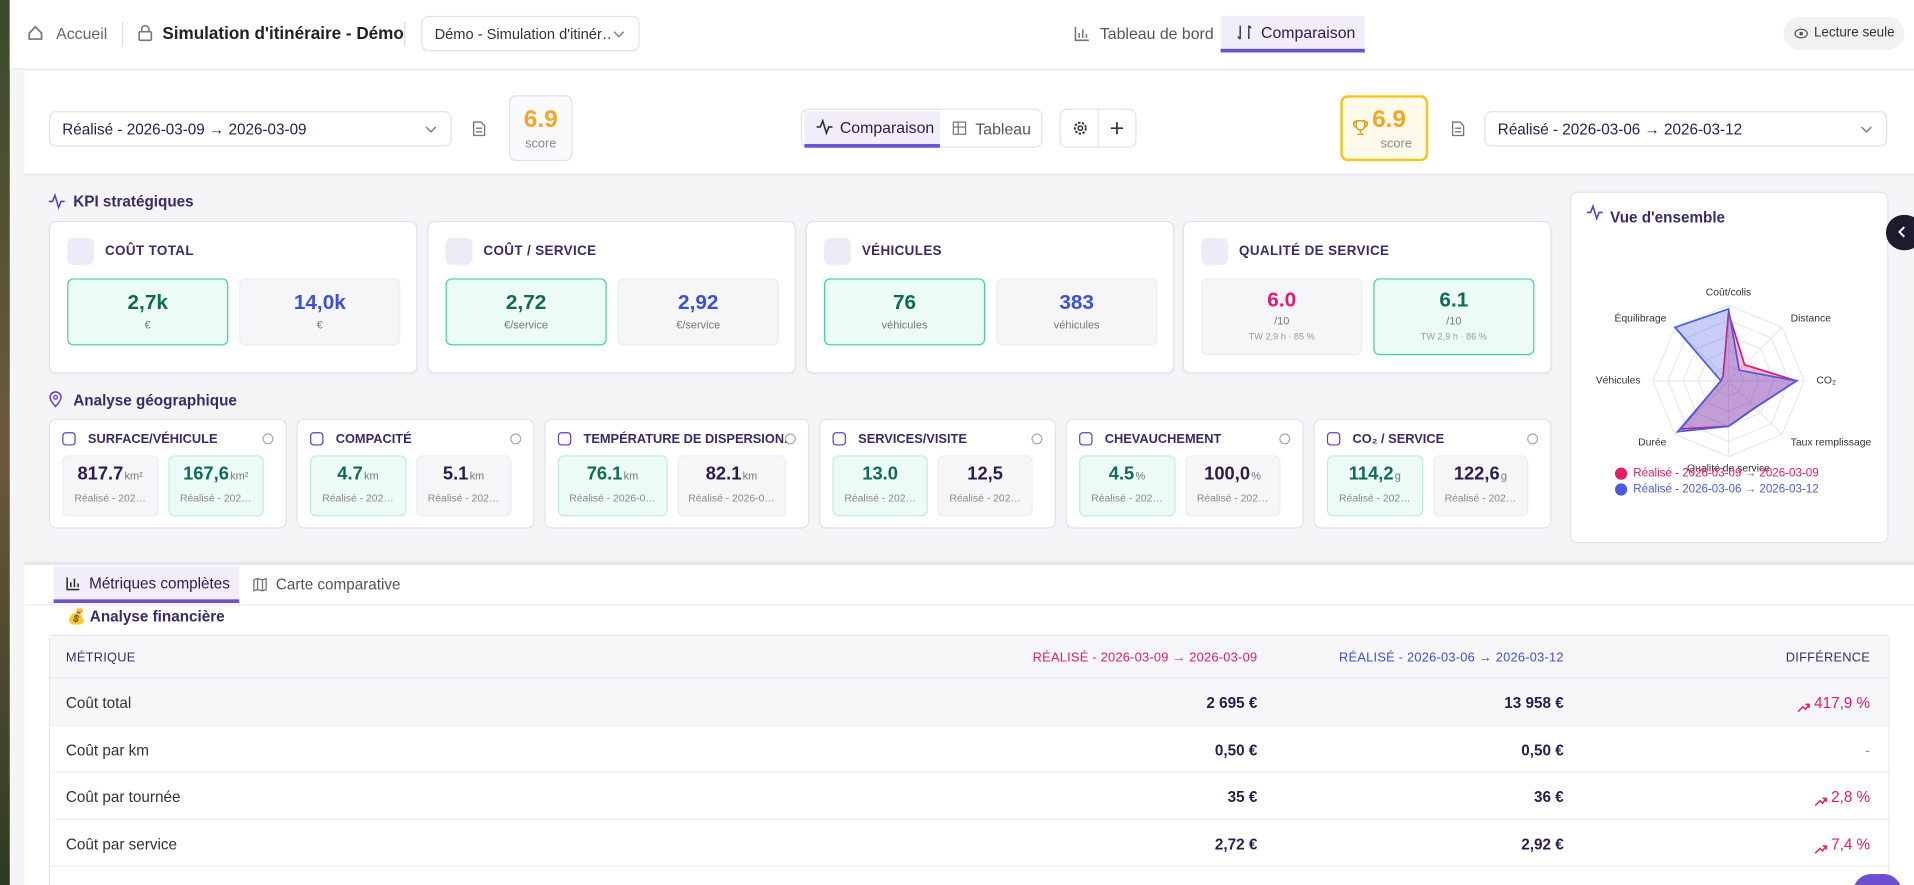  I want to click on geo-value: 817.7, so click(100, 474).